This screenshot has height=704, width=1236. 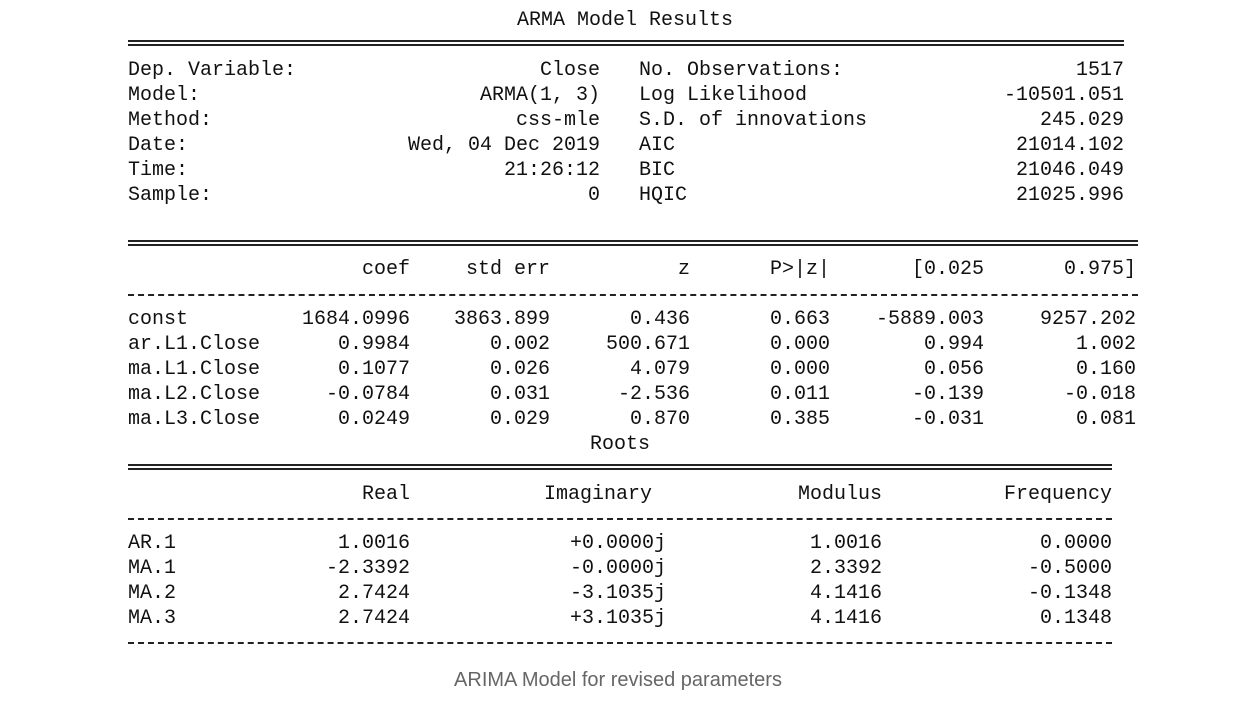 What do you see at coordinates (373, 344) in the screenshot?
I see `coef-cell: 0.9984` at bounding box center [373, 344].